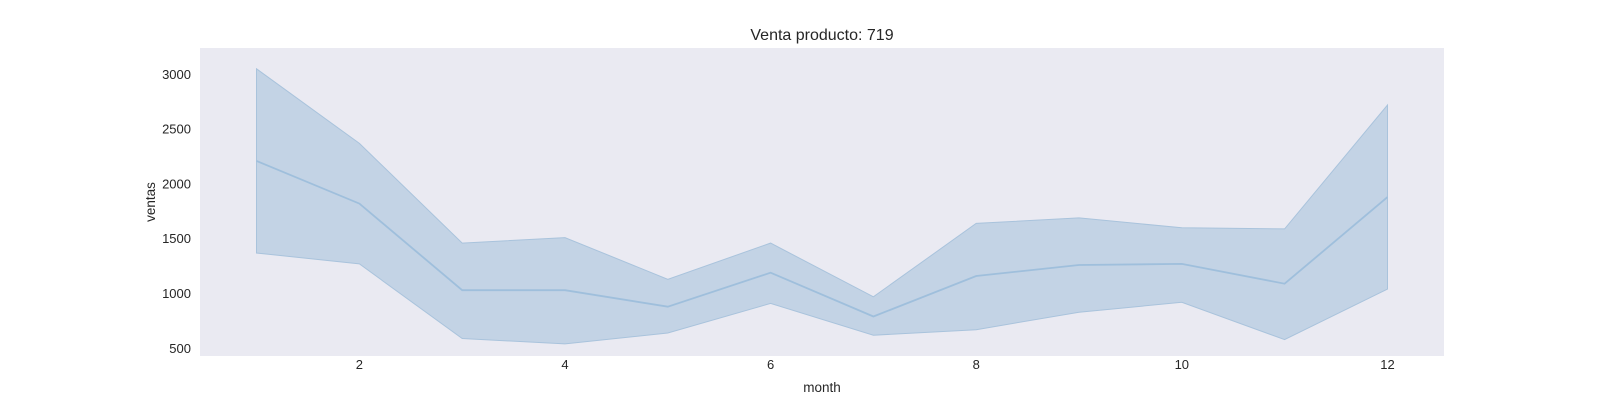 The height and width of the screenshot is (400, 1600). I want to click on y-tick-label: 3000, so click(176, 74).